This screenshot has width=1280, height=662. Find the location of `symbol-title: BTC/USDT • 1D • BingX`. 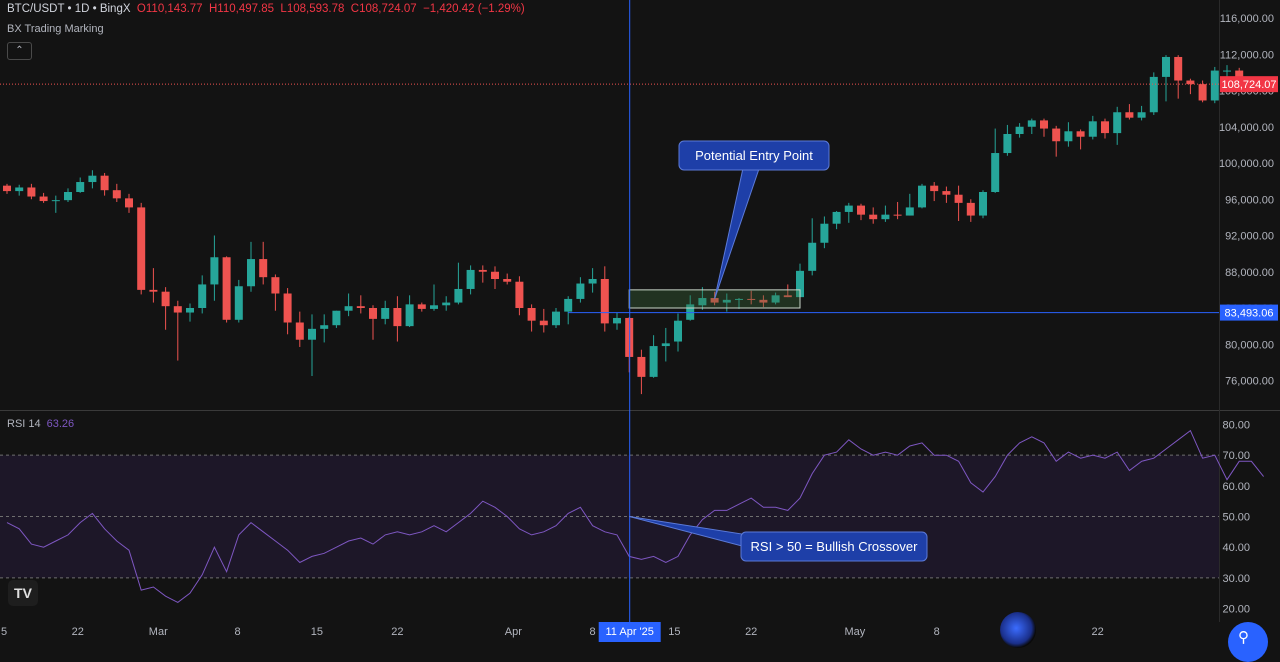

symbol-title: BTC/USDT • 1D • BingX is located at coordinates (69, 9).